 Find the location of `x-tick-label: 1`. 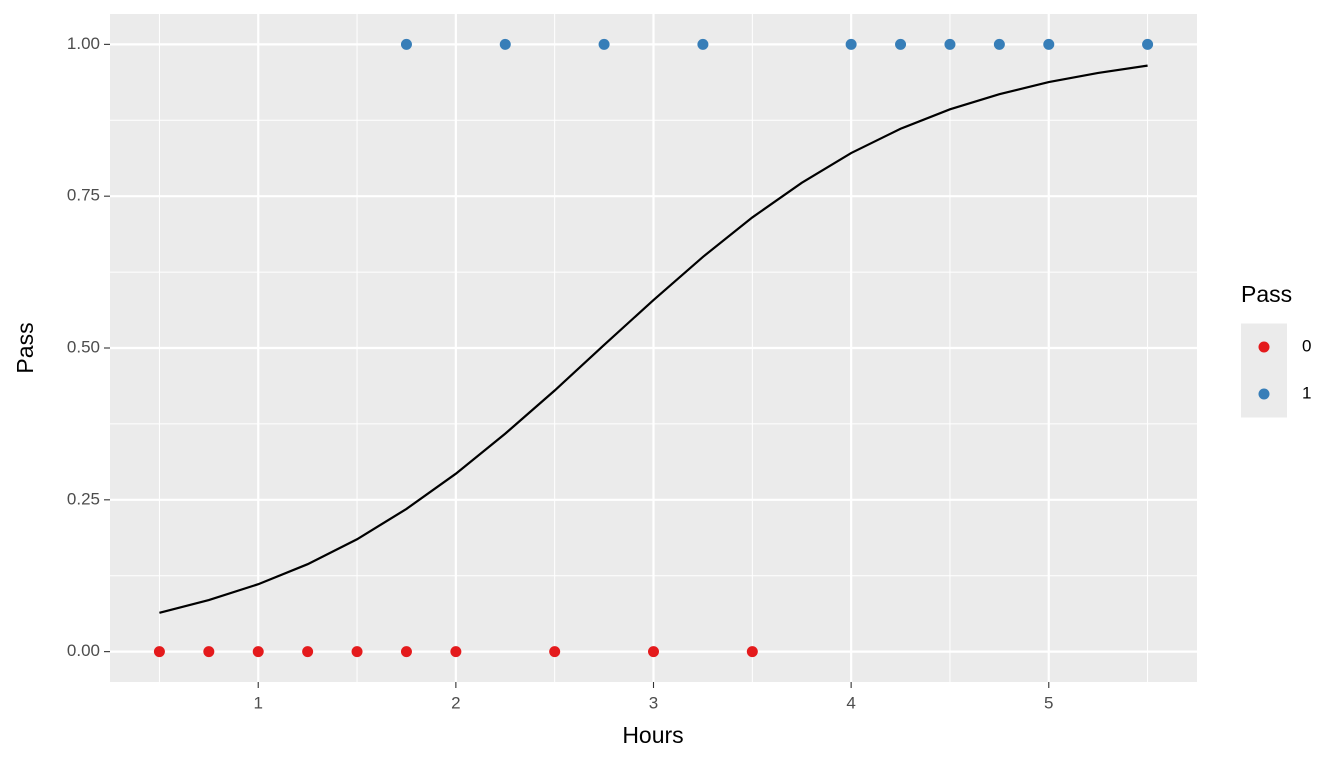

x-tick-label: 1 is located at coordinates (257, 702).